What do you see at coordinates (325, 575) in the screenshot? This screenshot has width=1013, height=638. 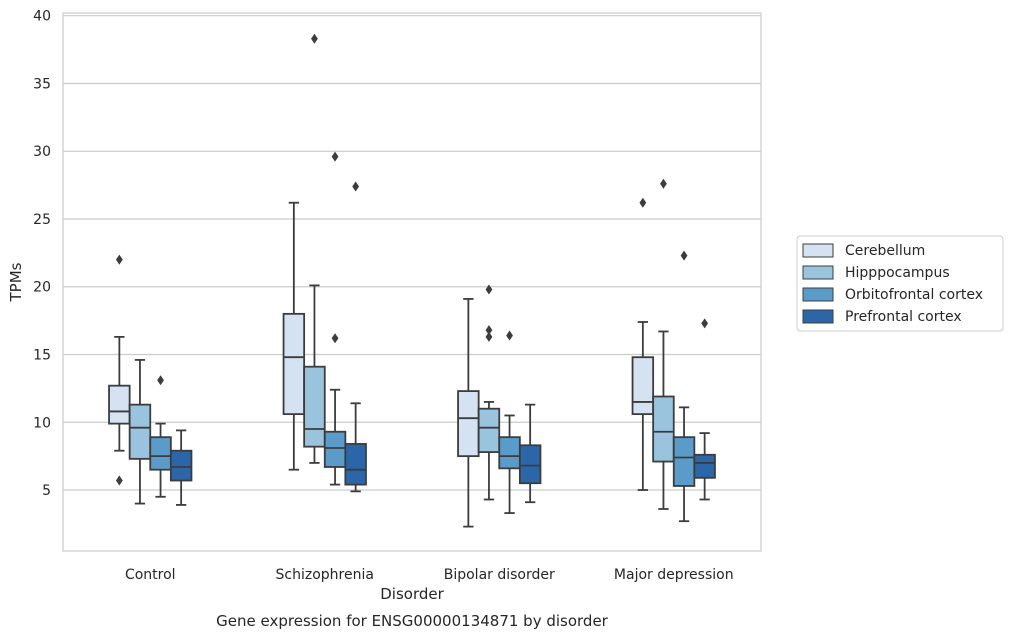 I see `x-tick-label: Schizophrenia` at bounding box center [325, 575].